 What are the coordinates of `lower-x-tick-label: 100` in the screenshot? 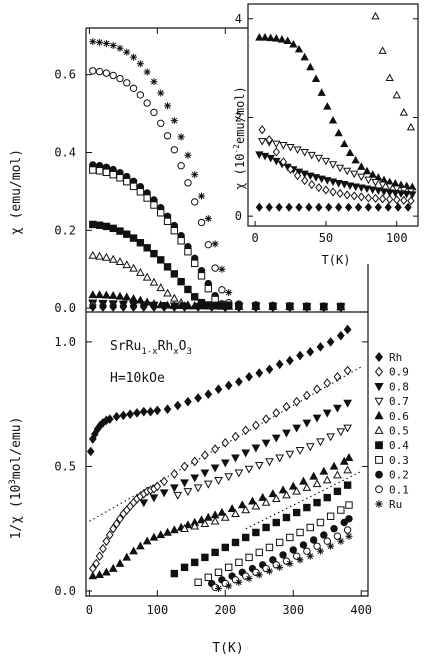 It's located at (158, 610).